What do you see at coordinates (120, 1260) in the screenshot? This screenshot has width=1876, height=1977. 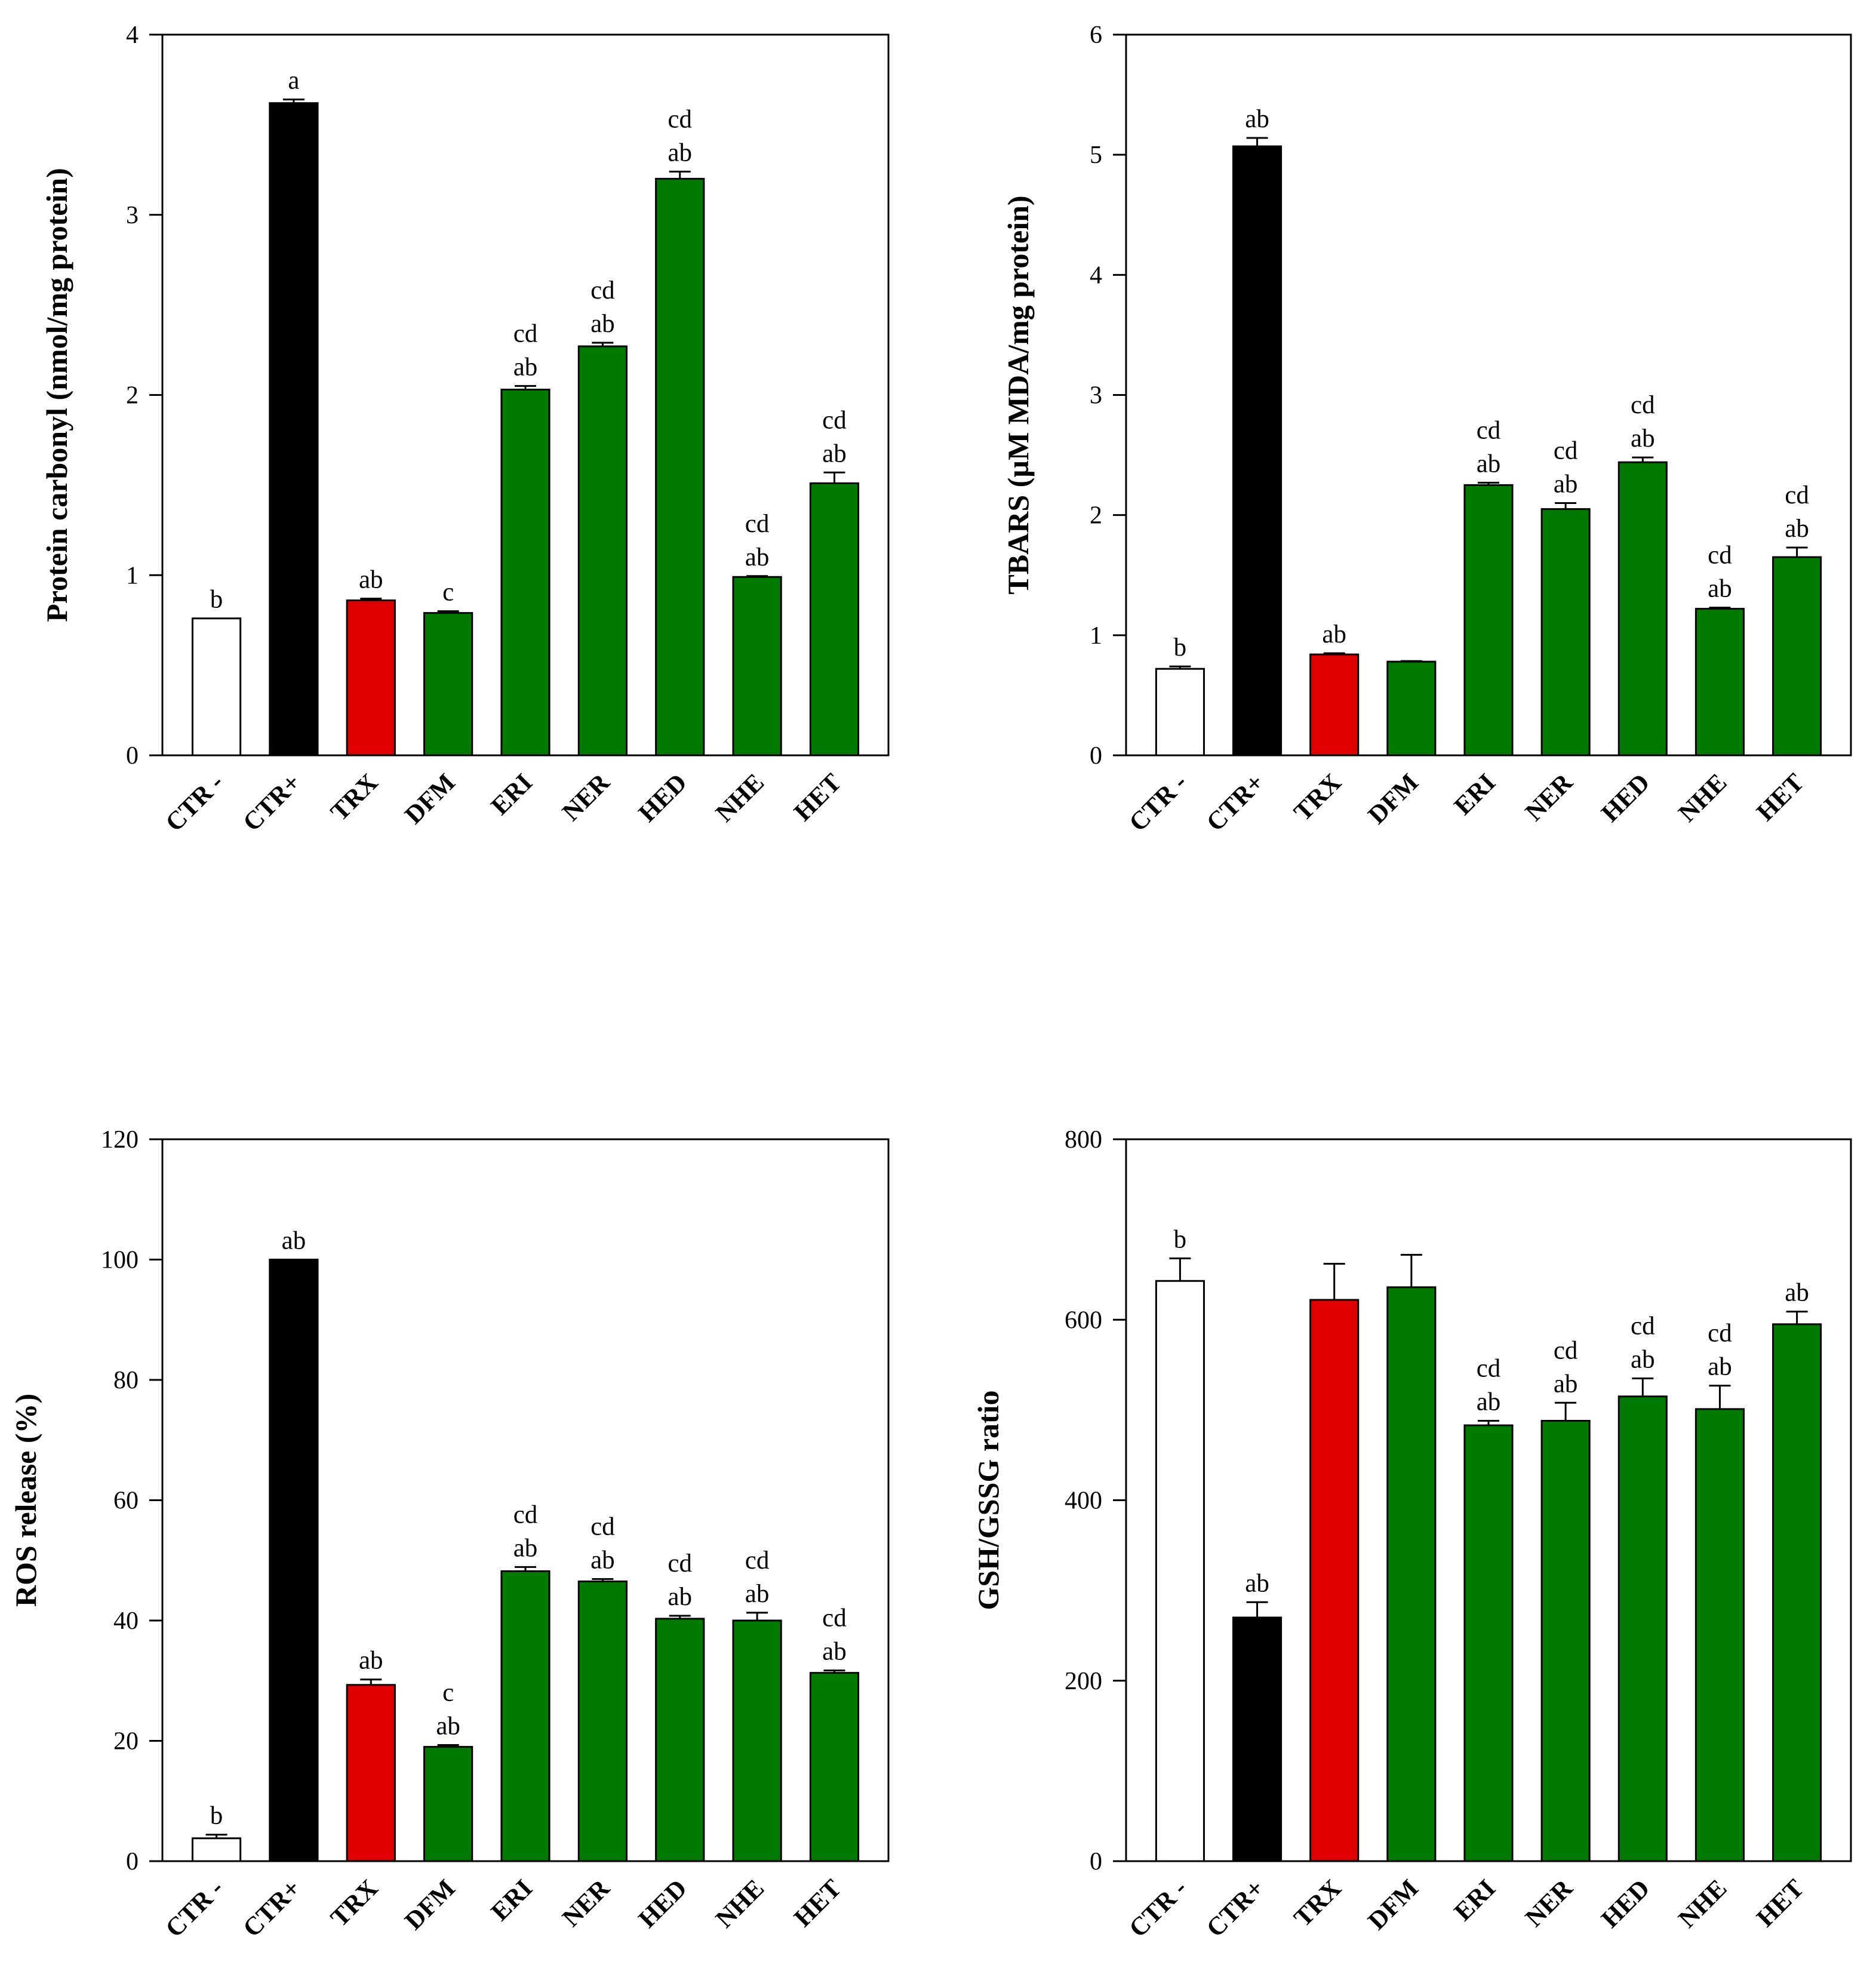 I see `y-tick-label: 100` at bounding box center [120, 1260].